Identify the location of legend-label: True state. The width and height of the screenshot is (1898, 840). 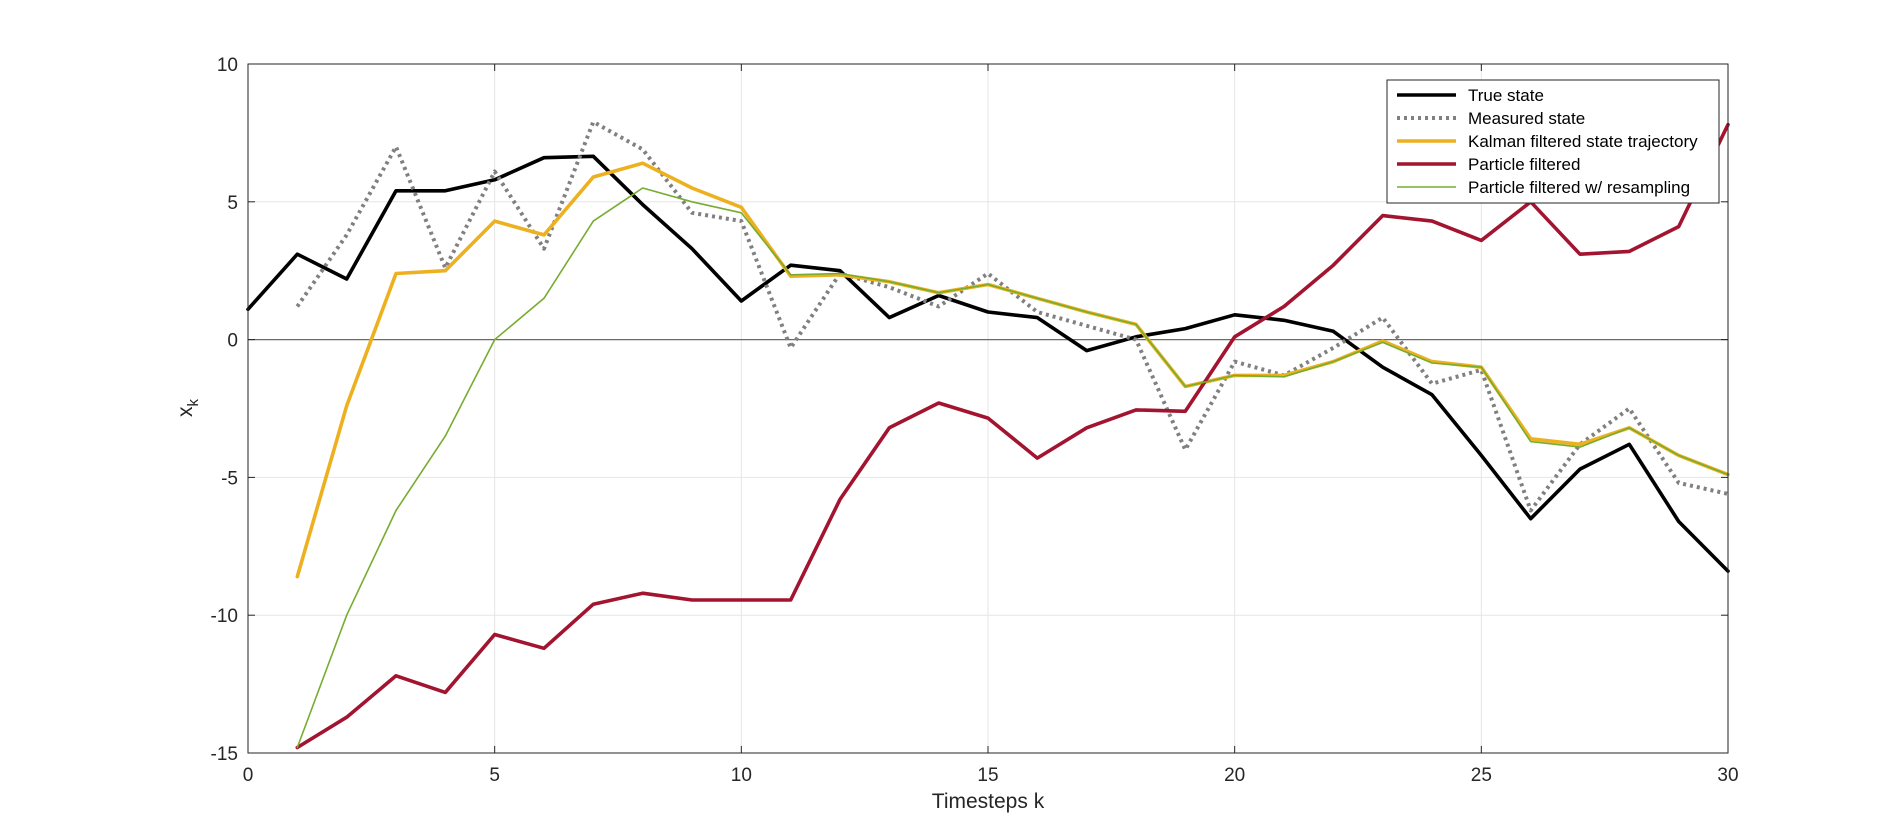
(1506, 95).